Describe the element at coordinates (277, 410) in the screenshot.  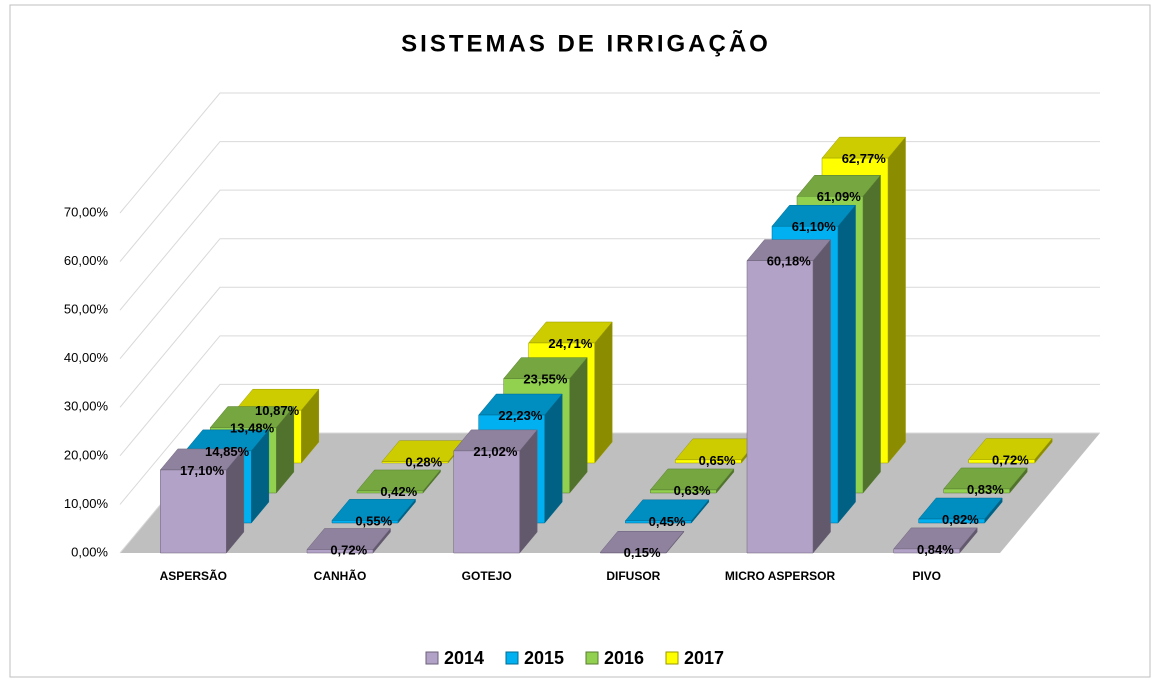
I see `value-label: 10,87%` at that location.